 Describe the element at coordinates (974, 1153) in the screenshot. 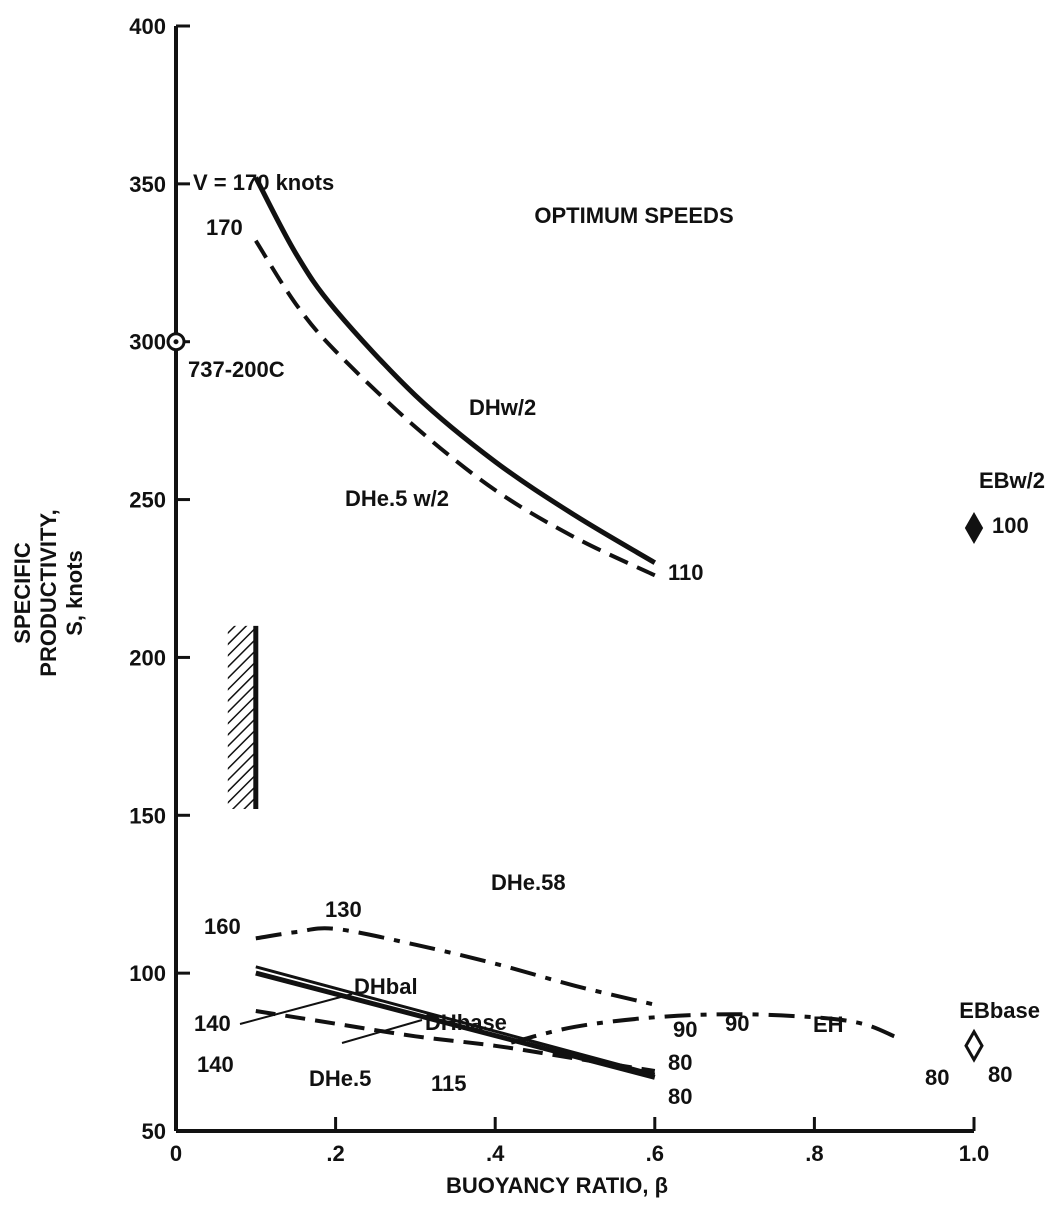

I see `x-tick-label: 1.0` at that location.